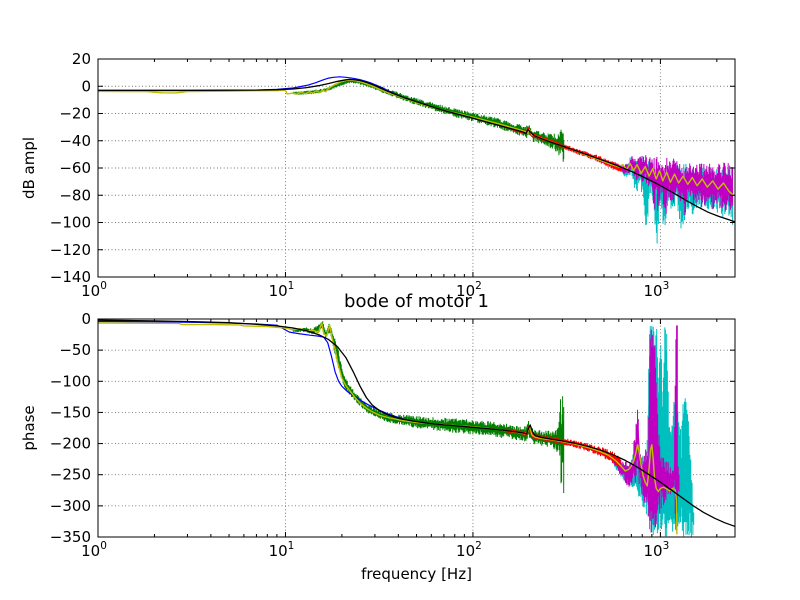  I want to click on ytick-label-amplitude: −120, so click(70, 250).